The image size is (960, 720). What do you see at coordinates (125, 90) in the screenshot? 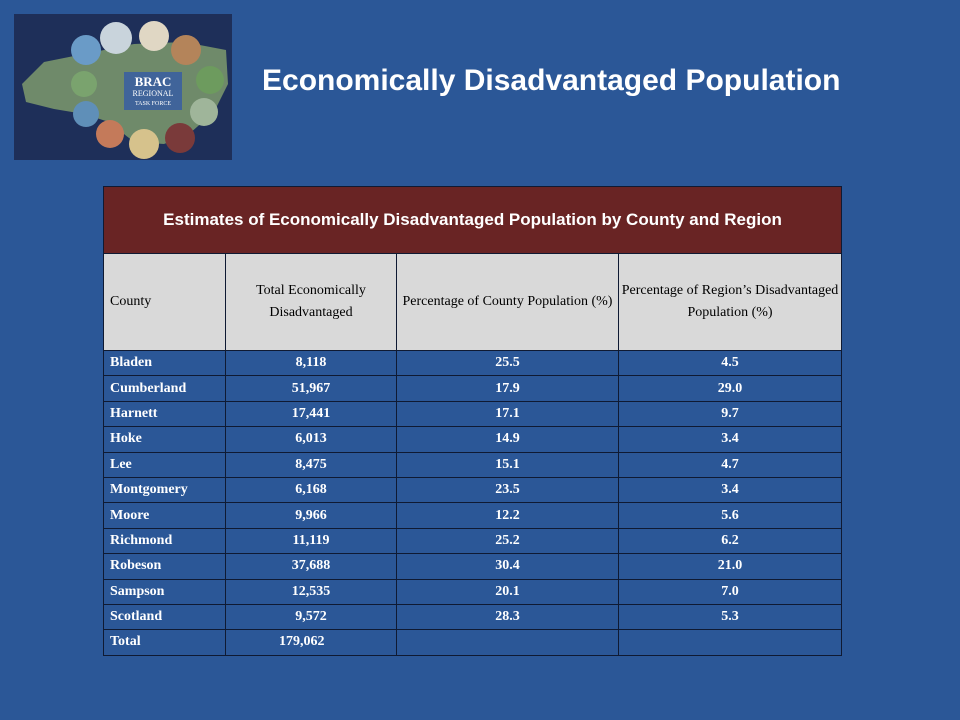
I see `brac-logo-graphic: BRAC REGIONAL TASK FORCE` at bounding box center [125, 90].